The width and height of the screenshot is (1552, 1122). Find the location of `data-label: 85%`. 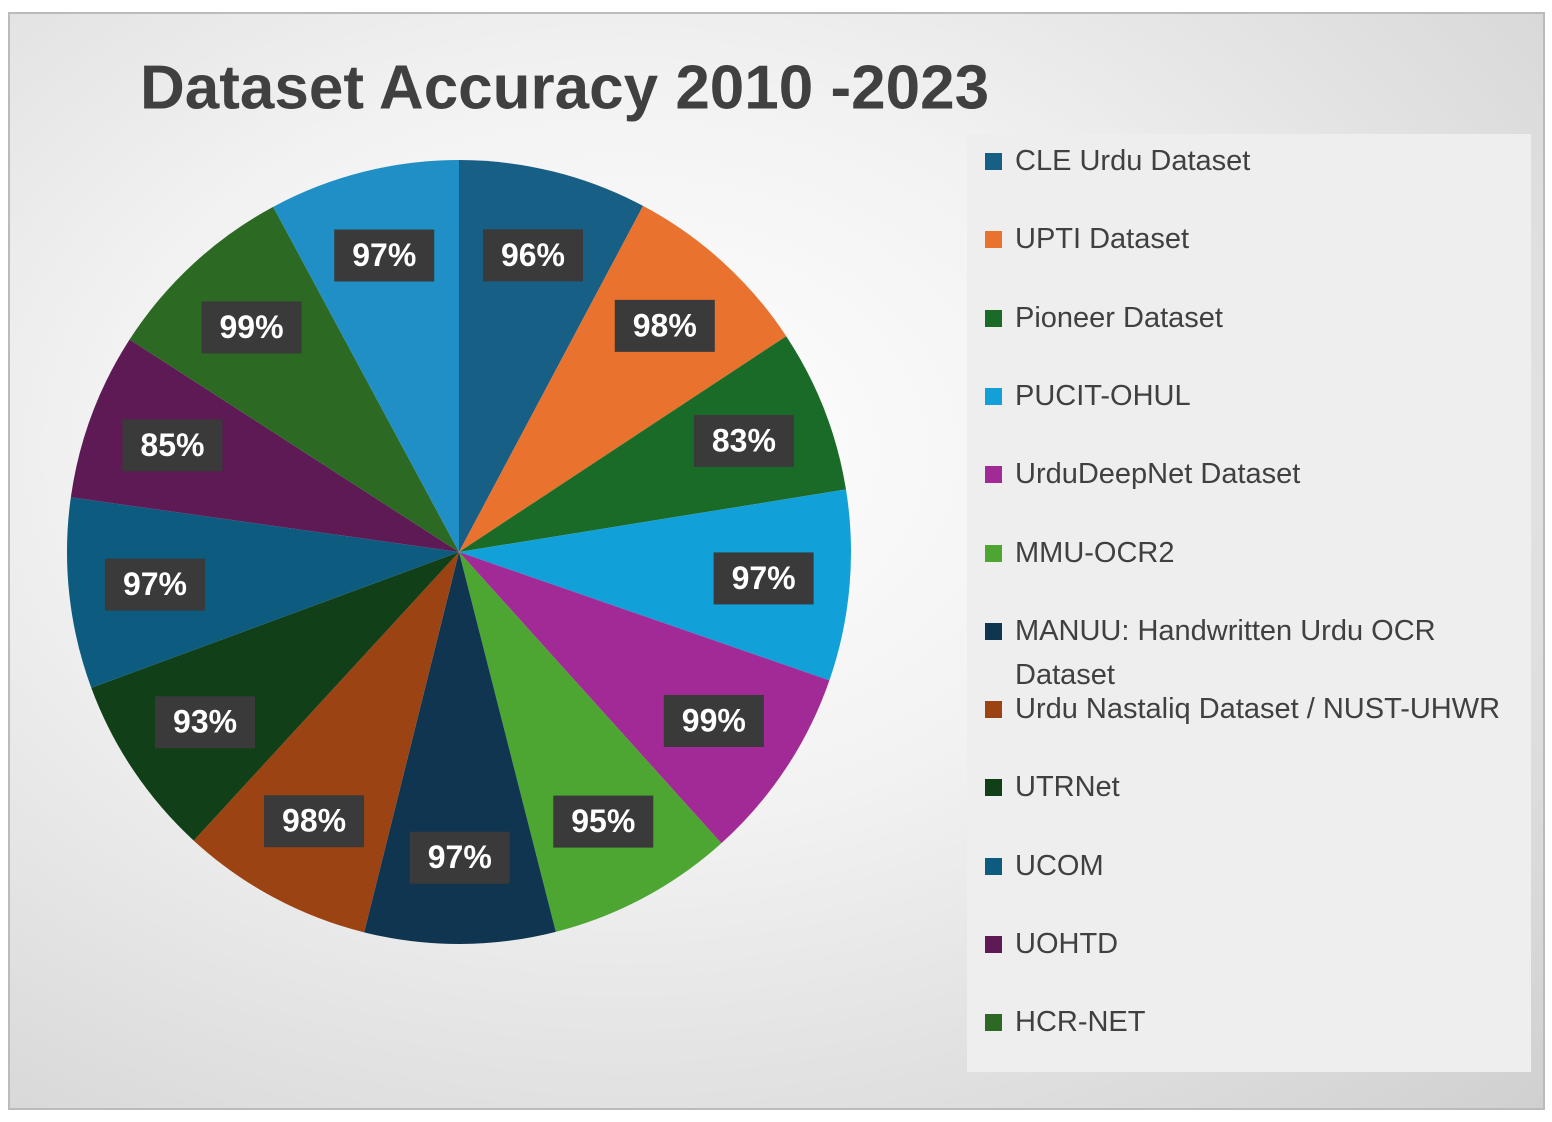

data-label: 85% is located at coordinates (172, 445).